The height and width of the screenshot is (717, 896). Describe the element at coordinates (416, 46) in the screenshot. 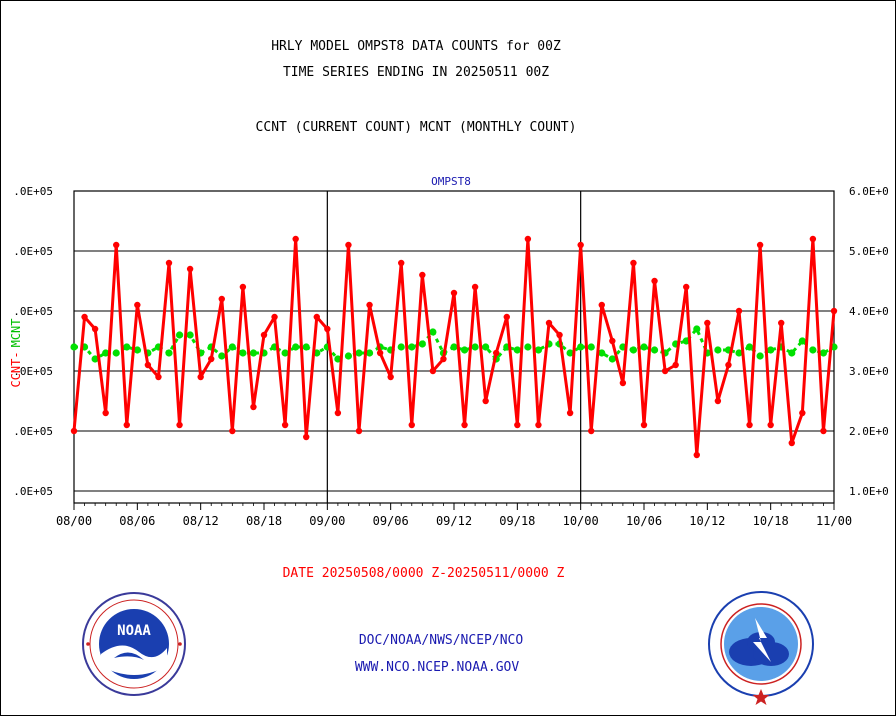

I see `chart-title-line1: HRLY MODEL OMPST8 DATA COUNTS for 00Z` at that location.